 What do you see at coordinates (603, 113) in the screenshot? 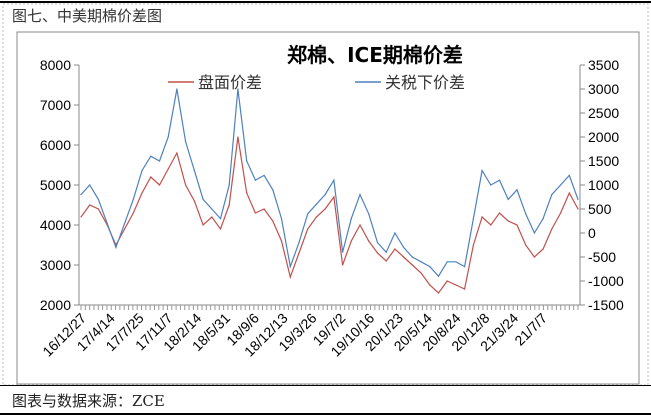
I see `right-tick-label: 2500` at bounding box center [603, 113].